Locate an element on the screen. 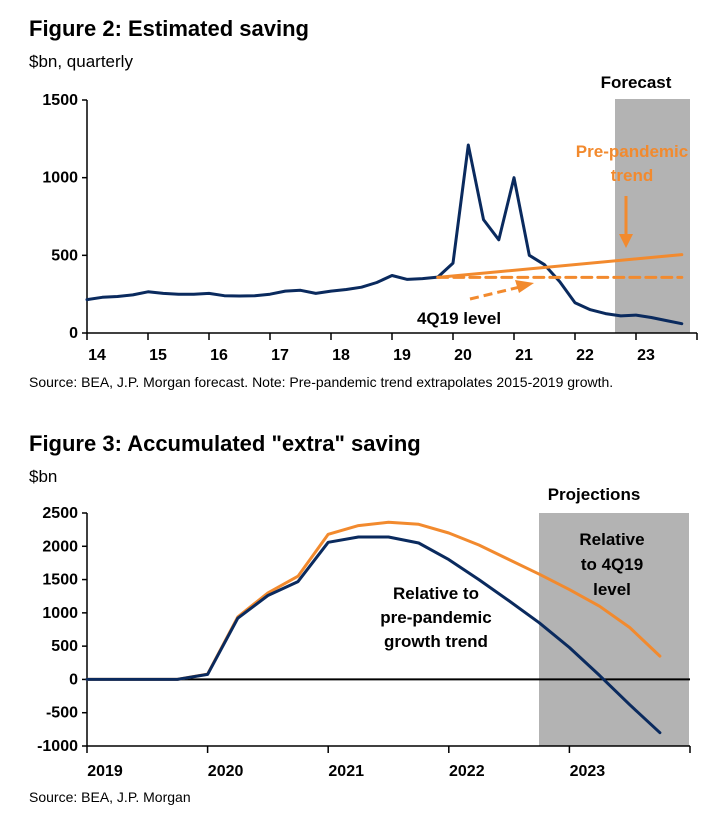 Image resolution: width=720 pixels, height=819 pixels. relative-trend-label-1: Relative to is located at coordinates (436, 593).